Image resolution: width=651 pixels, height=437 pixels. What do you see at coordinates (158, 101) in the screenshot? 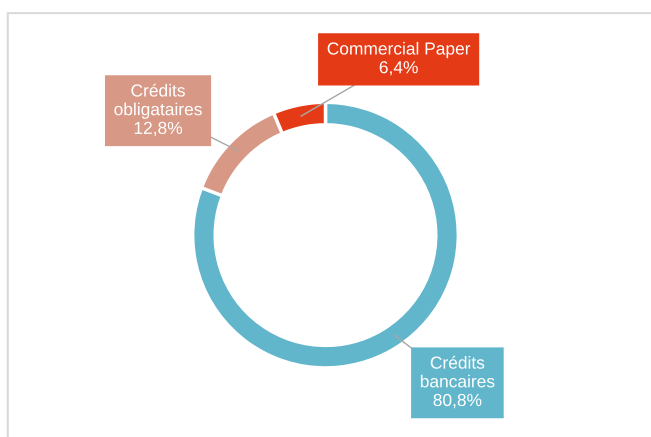
I see `slice-label: Crédits obligataires` at bounding box center [158, 101].